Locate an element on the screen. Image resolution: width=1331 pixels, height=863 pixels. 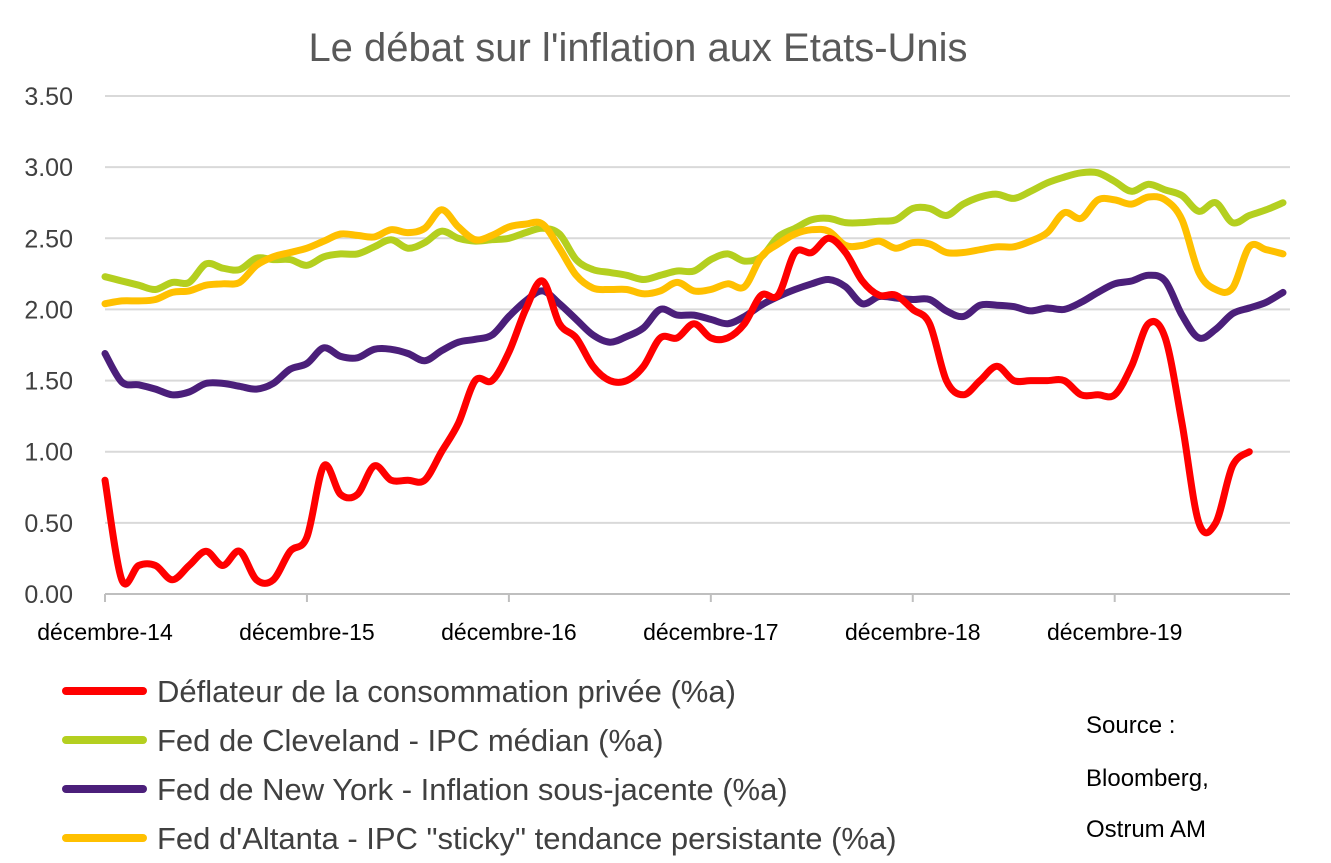
y-axis-tick-labels: 0.00 0.50 1.00 1.50 2.00 2.50 3.00 3.50 is located at coordinates (48, 346).